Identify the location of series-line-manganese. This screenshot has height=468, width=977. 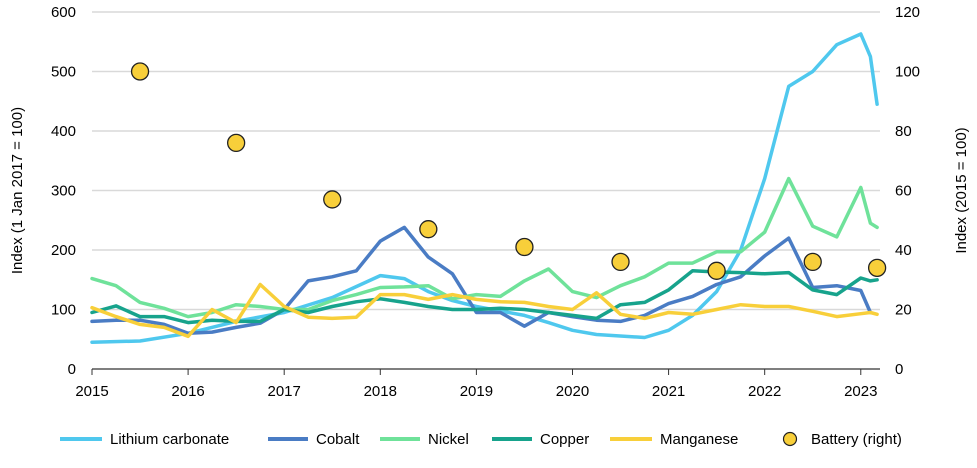
(484, 310).